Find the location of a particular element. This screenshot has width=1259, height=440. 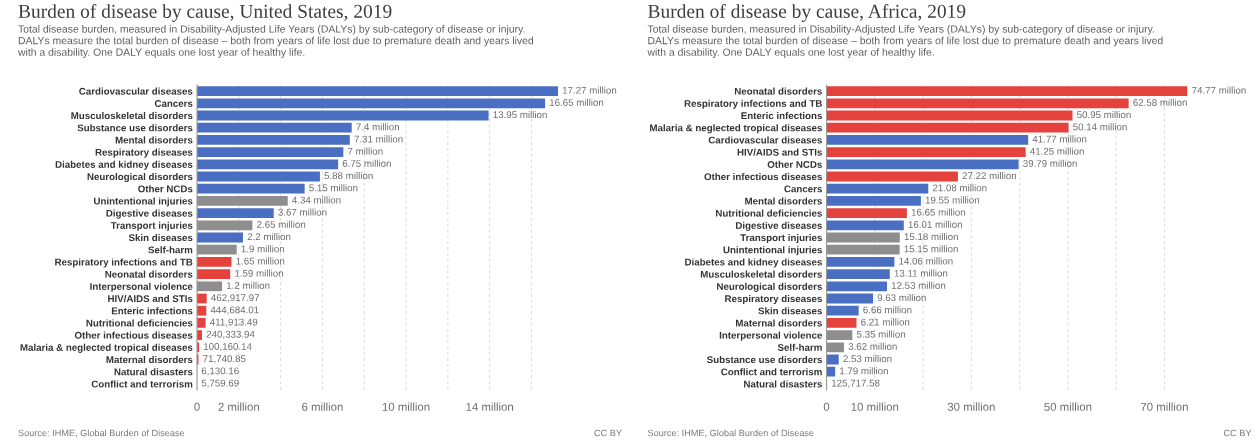

chart-title: Burden of disease by cause, Africa, 2019 is located at coordinates (807, 13).